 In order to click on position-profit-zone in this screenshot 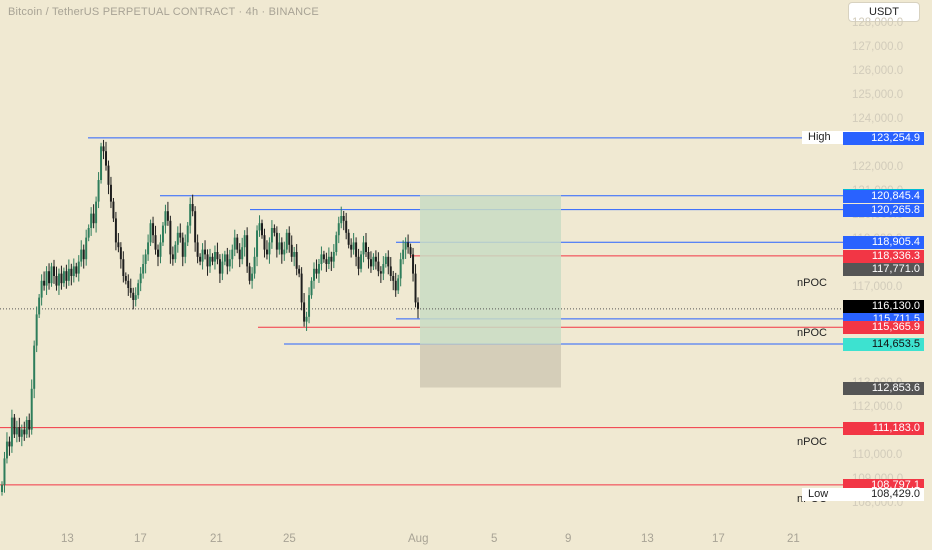, I will do `click(490, 270)`.